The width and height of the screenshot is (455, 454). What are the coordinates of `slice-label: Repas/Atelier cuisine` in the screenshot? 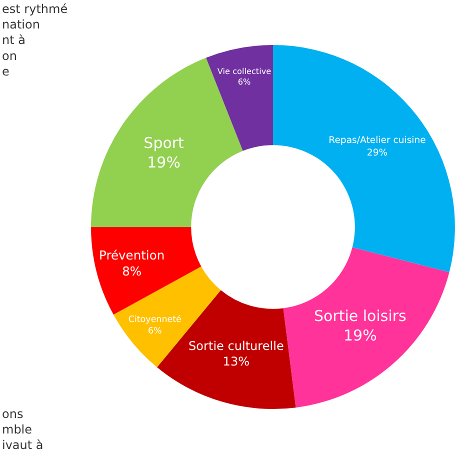 It's located at (377, 140).